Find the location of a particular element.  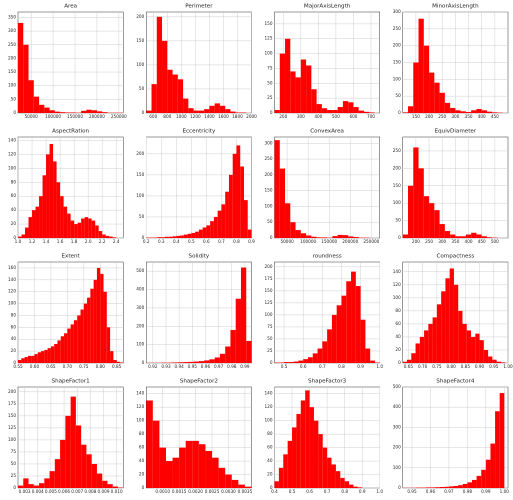

plot-area is located at coordinates (327, 187).